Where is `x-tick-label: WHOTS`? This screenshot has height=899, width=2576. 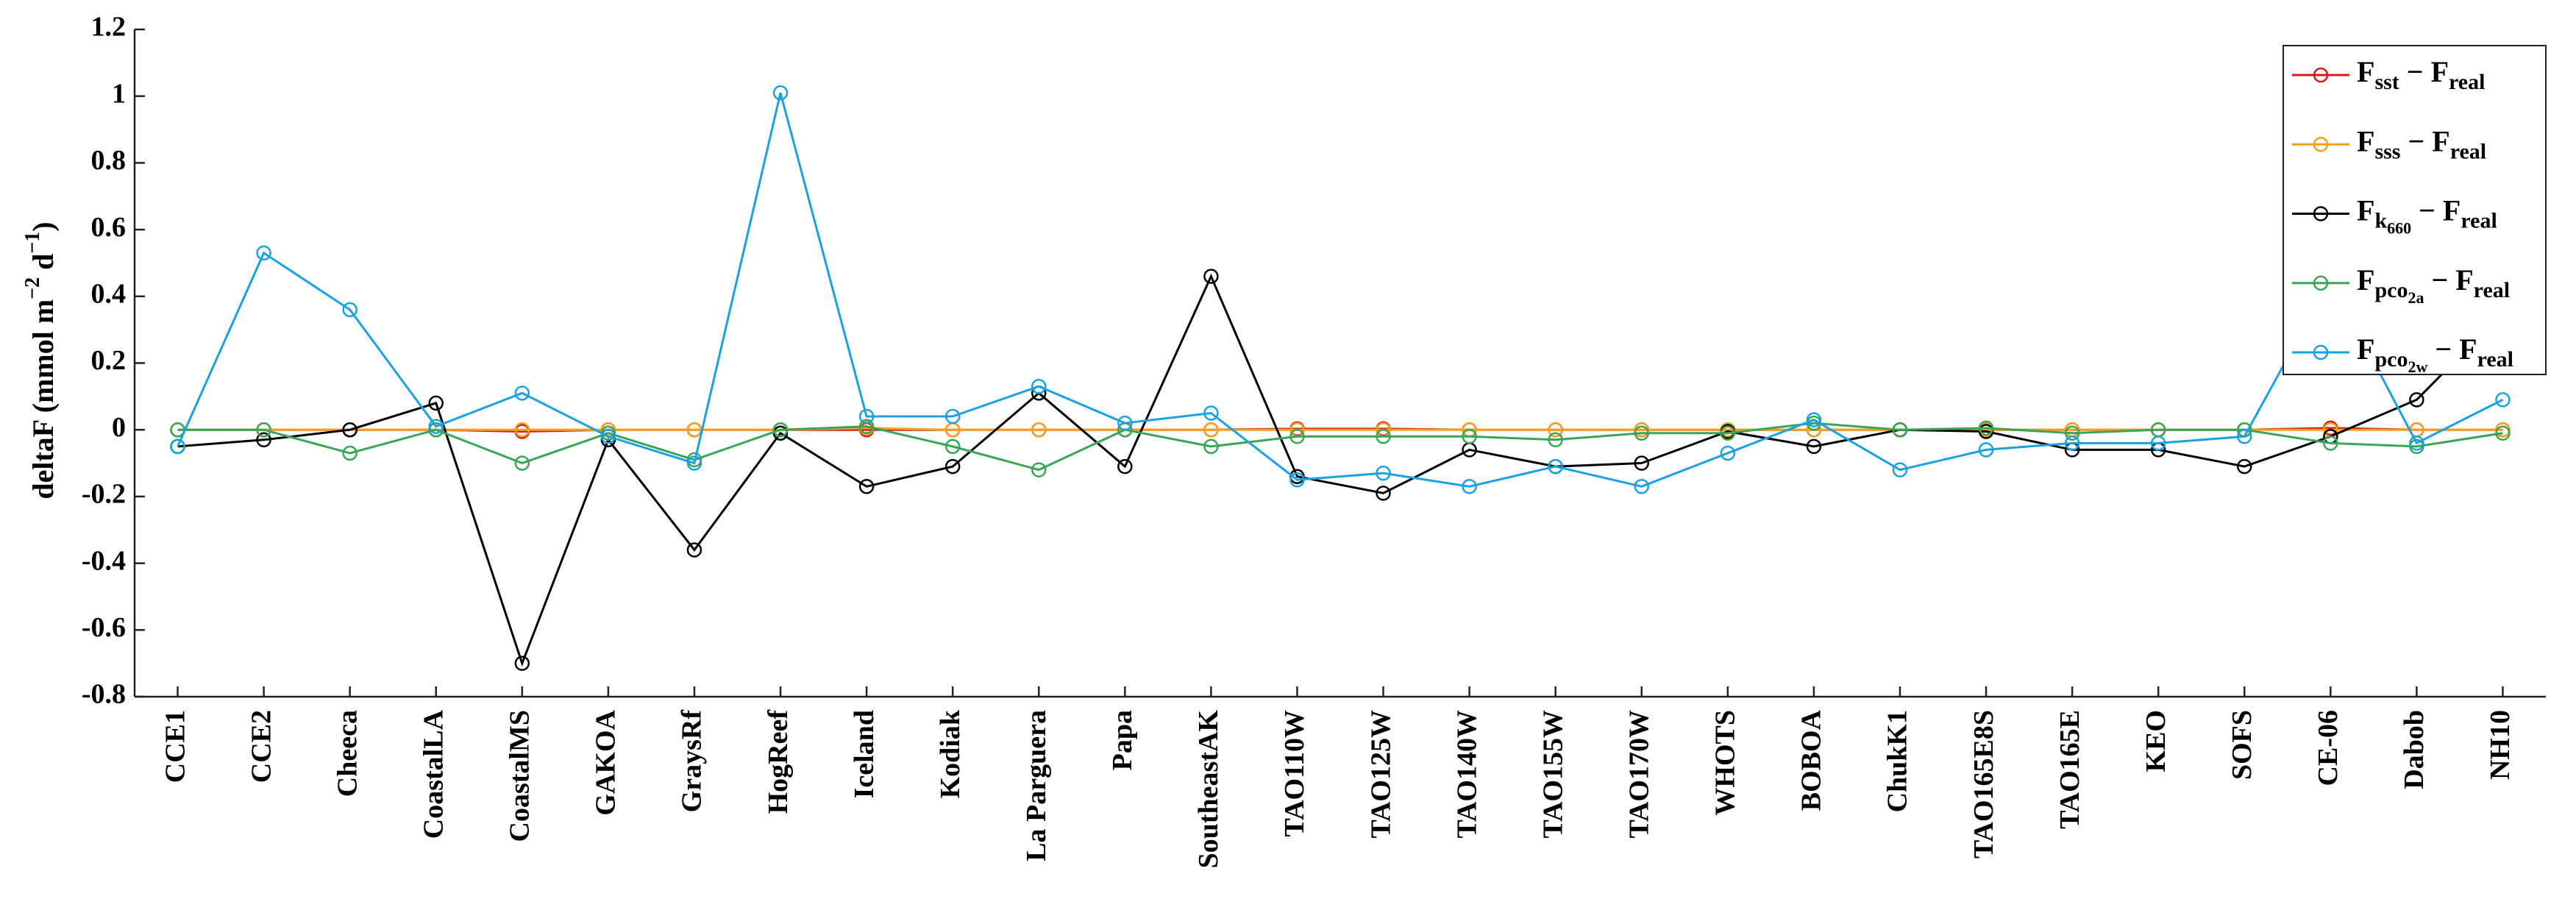 x-tick-label: WHOTS is located at coordinates (1725, 763).